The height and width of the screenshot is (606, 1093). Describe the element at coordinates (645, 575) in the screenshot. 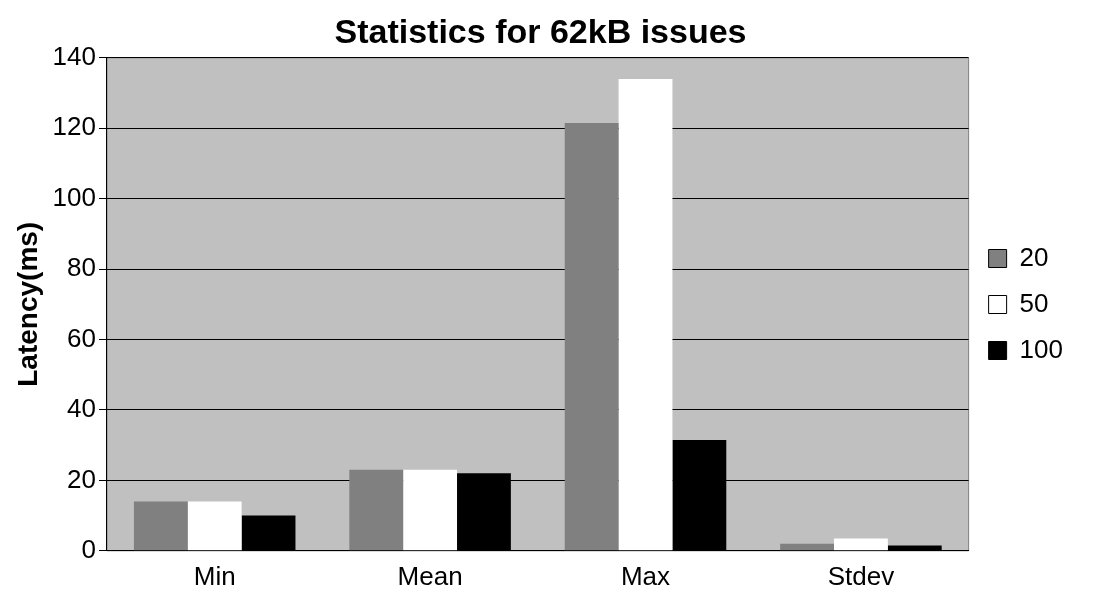

I see `x-tick-label: Max` at that location.